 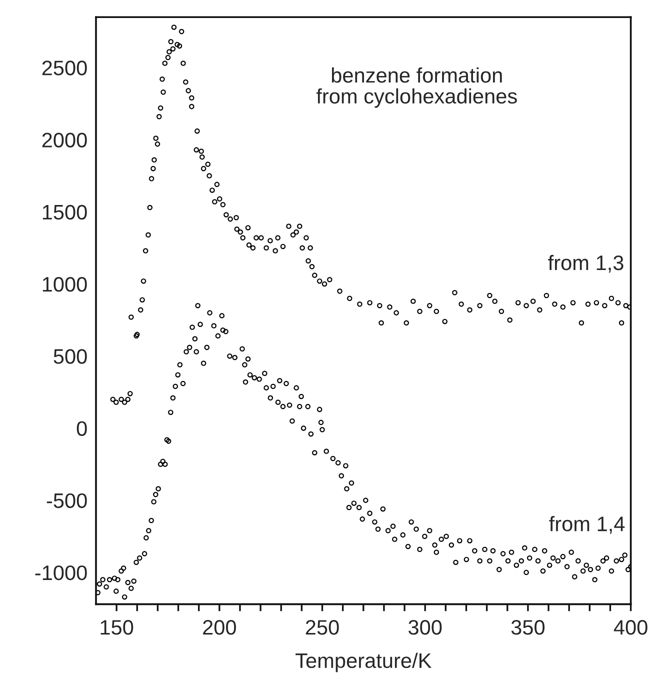 I want to click on y-tick-label: -1000, so click(x=61, y=572).